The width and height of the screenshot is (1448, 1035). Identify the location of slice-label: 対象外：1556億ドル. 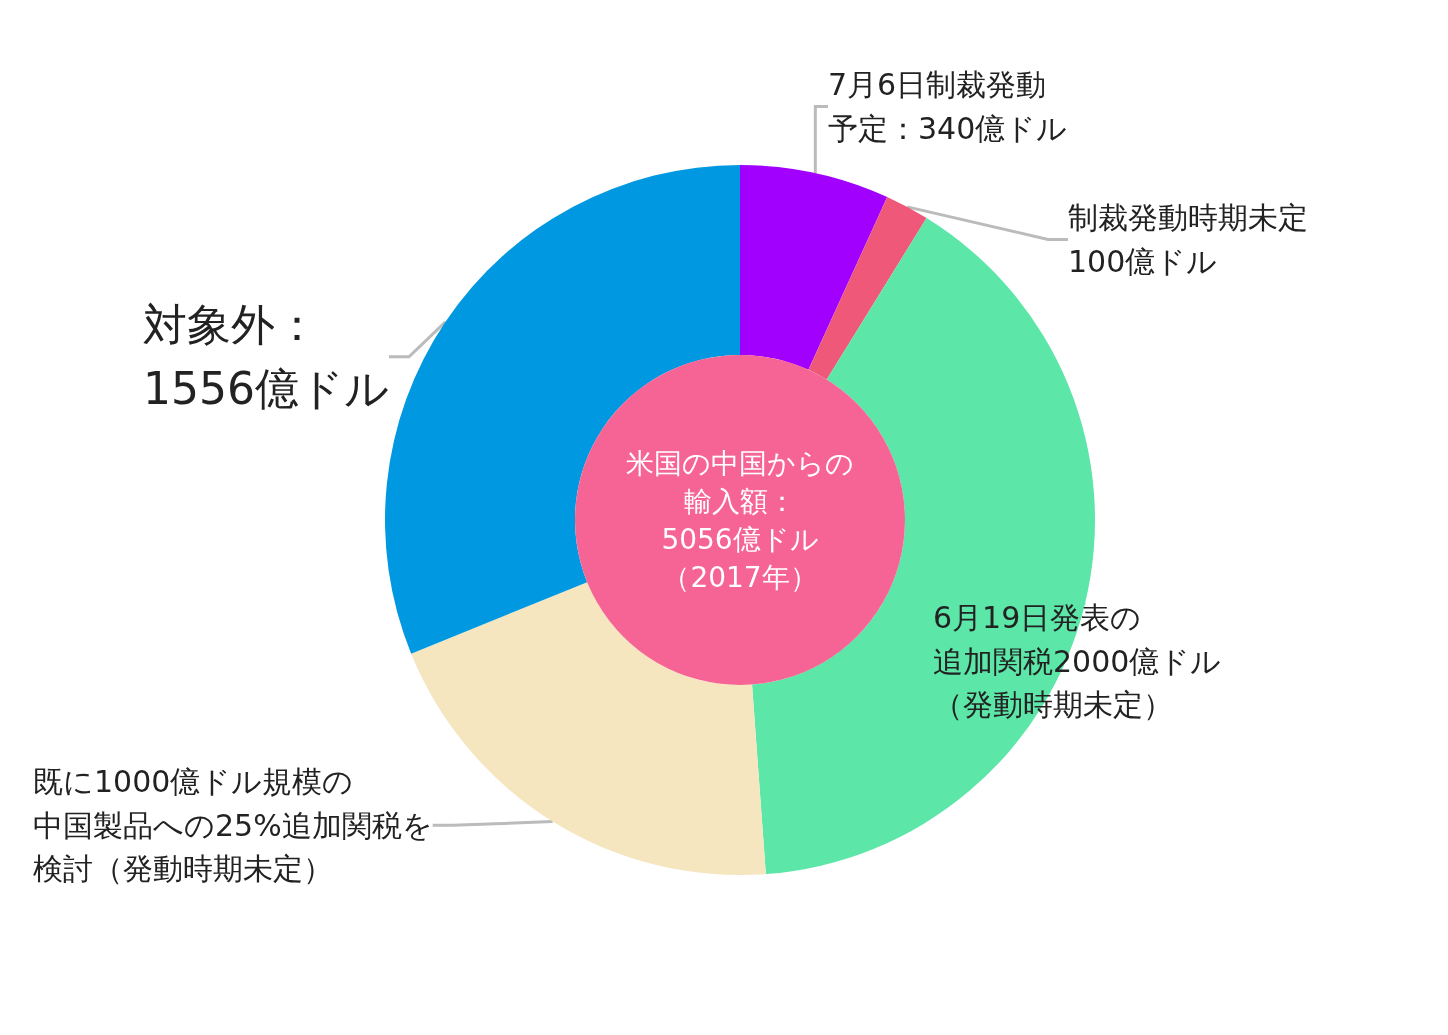
(266, 357).